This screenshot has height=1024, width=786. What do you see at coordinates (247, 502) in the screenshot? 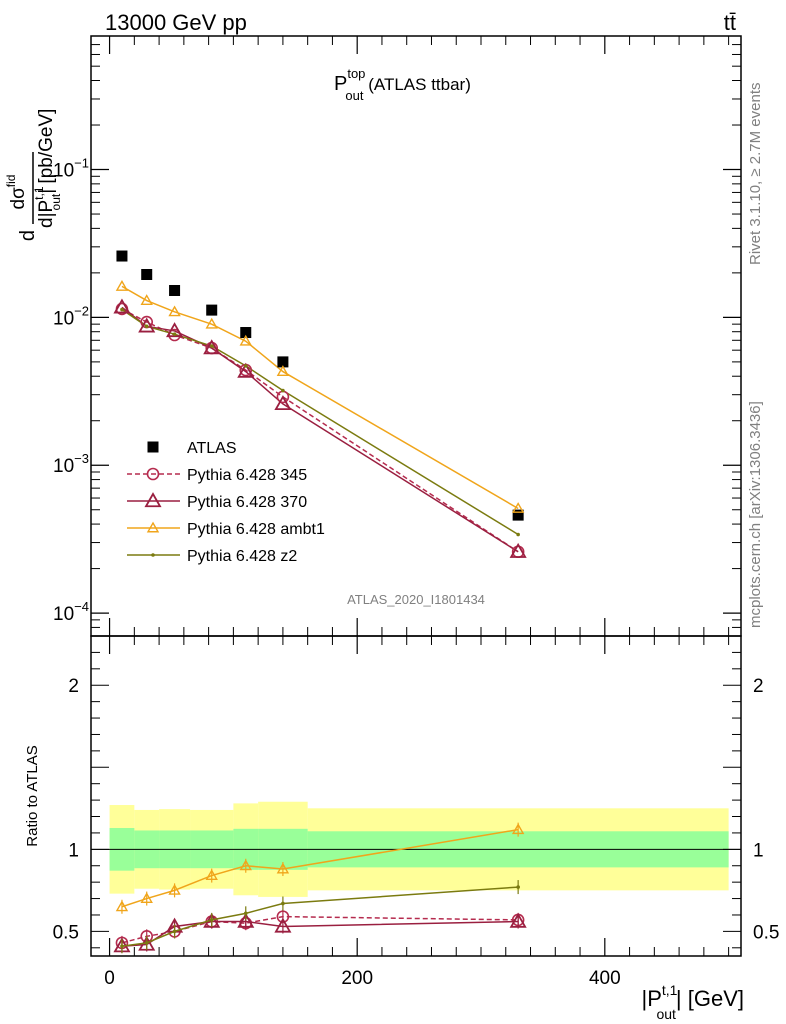
I see `legend-label-pythia-6-428-370: Pythia 6.428 370` at bounding box center [247, 502].